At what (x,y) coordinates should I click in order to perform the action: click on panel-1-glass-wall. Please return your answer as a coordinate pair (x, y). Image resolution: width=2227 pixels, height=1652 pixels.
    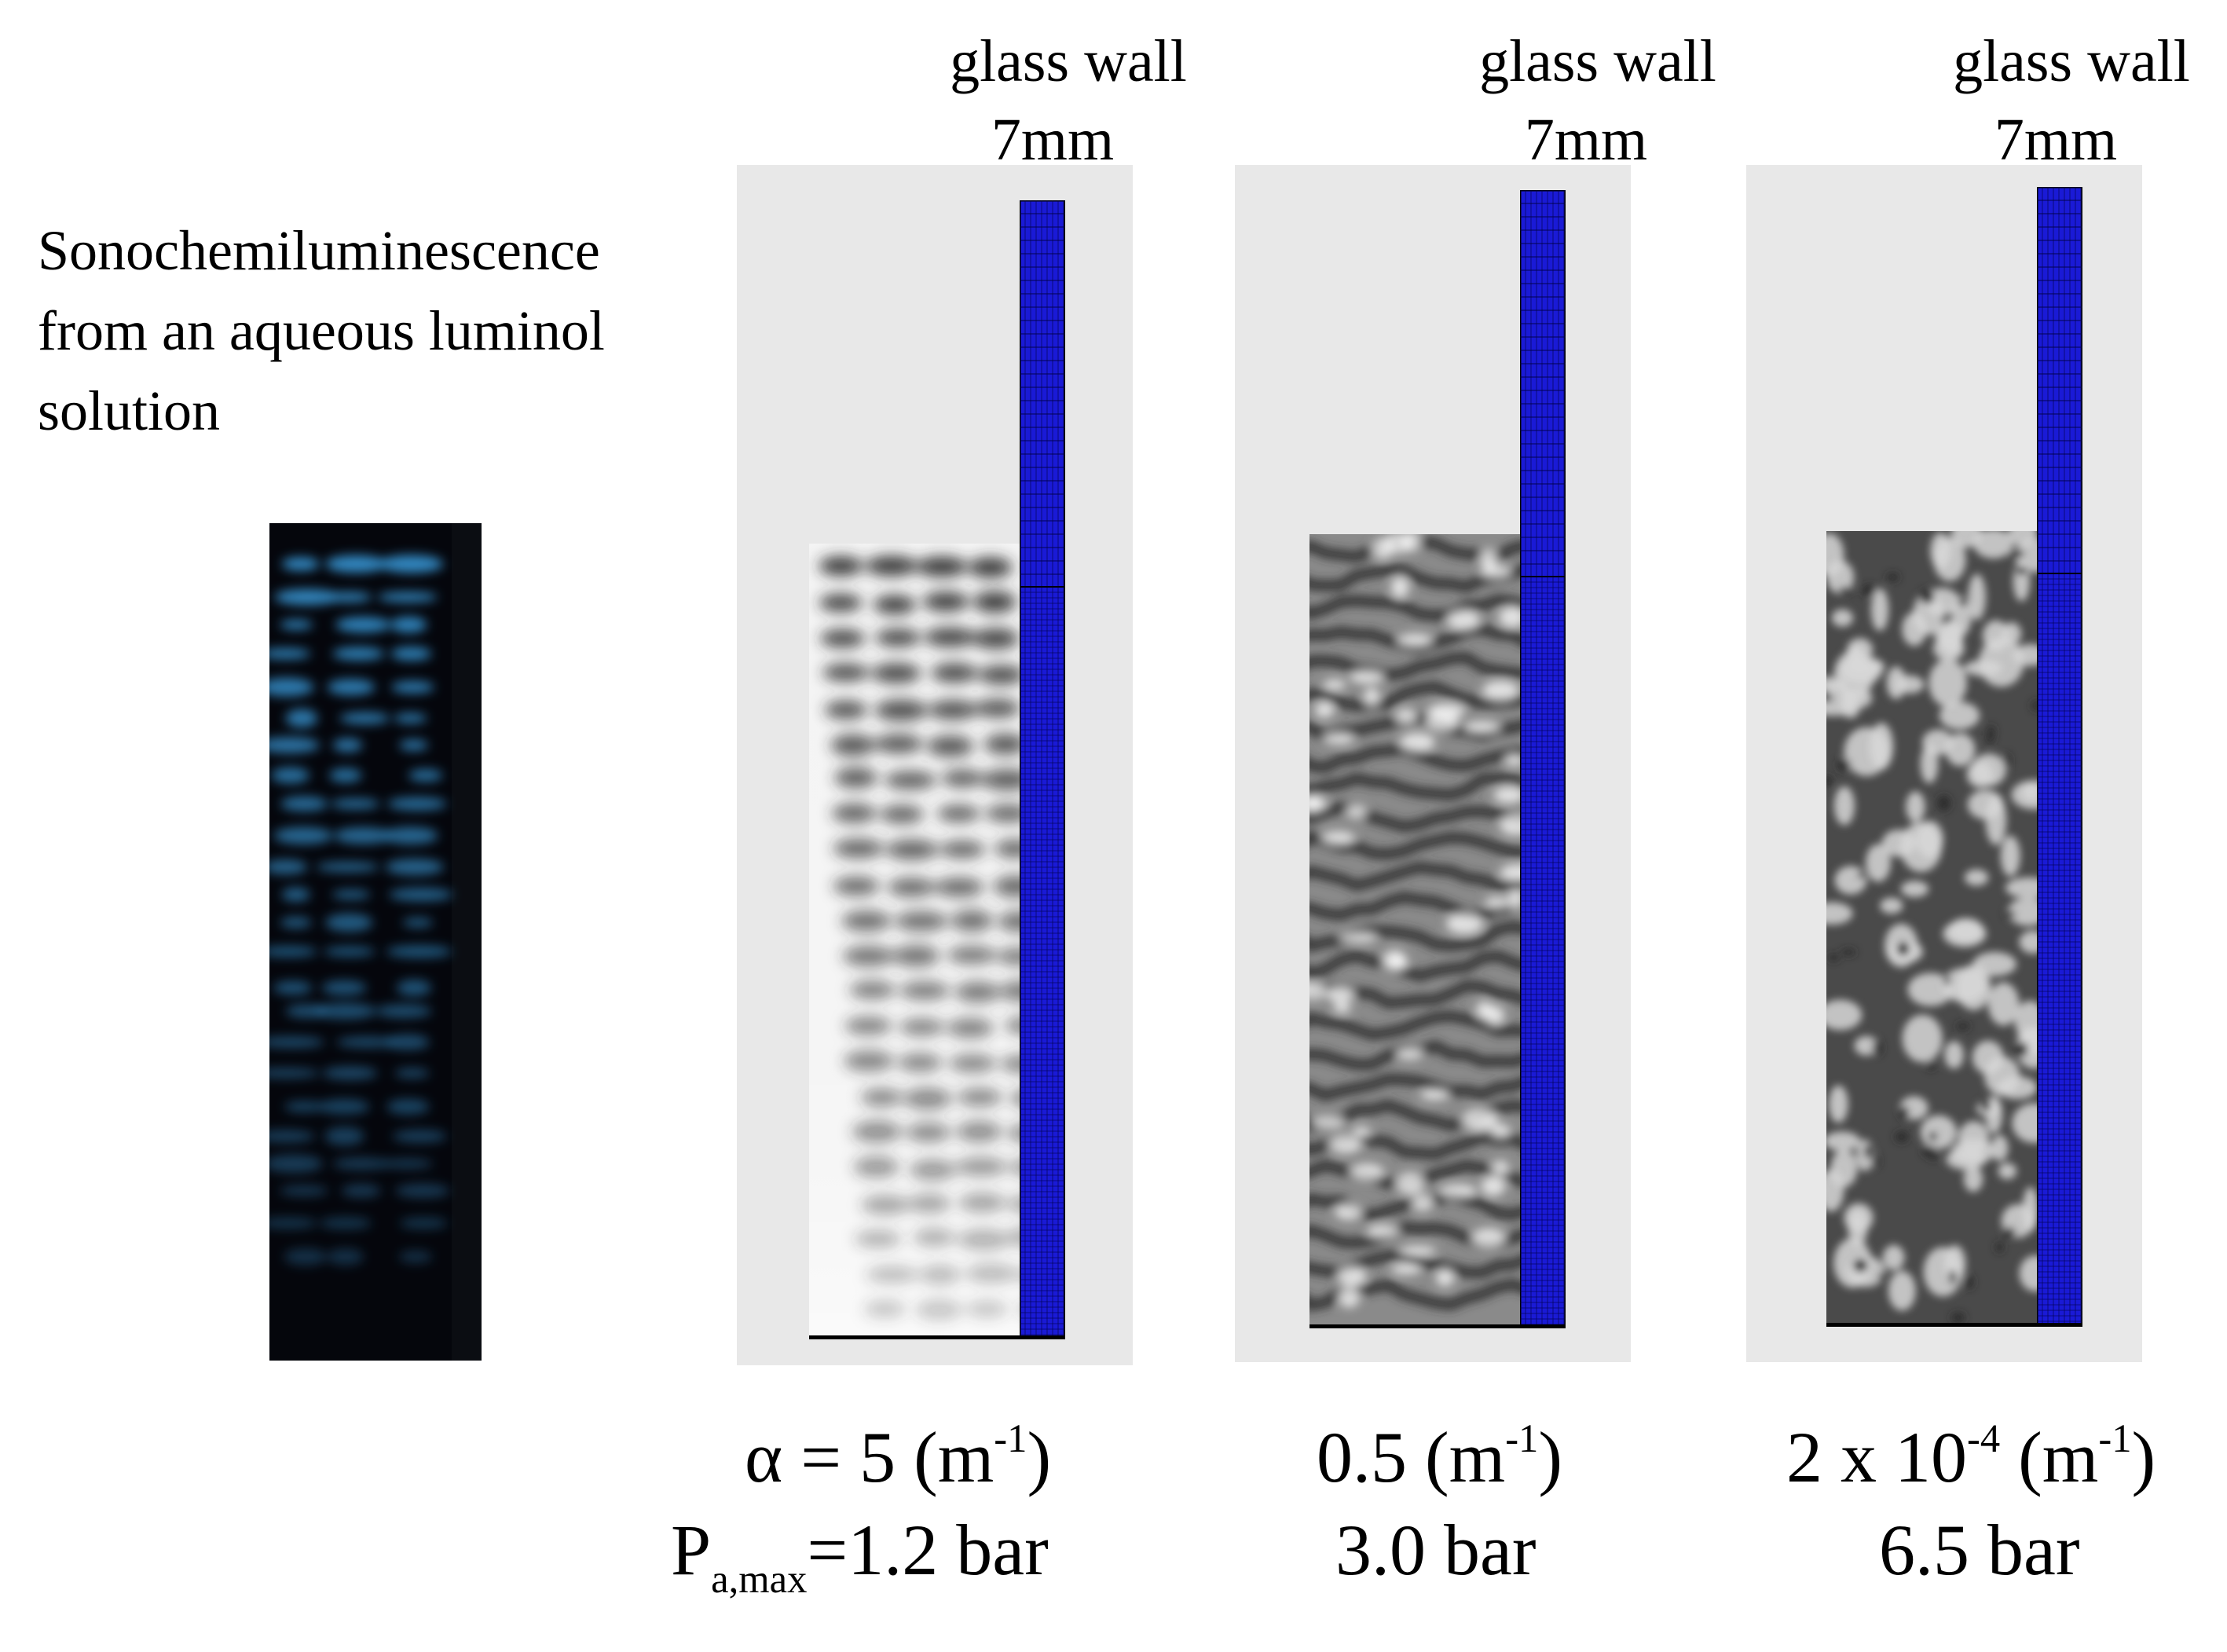
    Looking at the image, I should click on (1043, 768).